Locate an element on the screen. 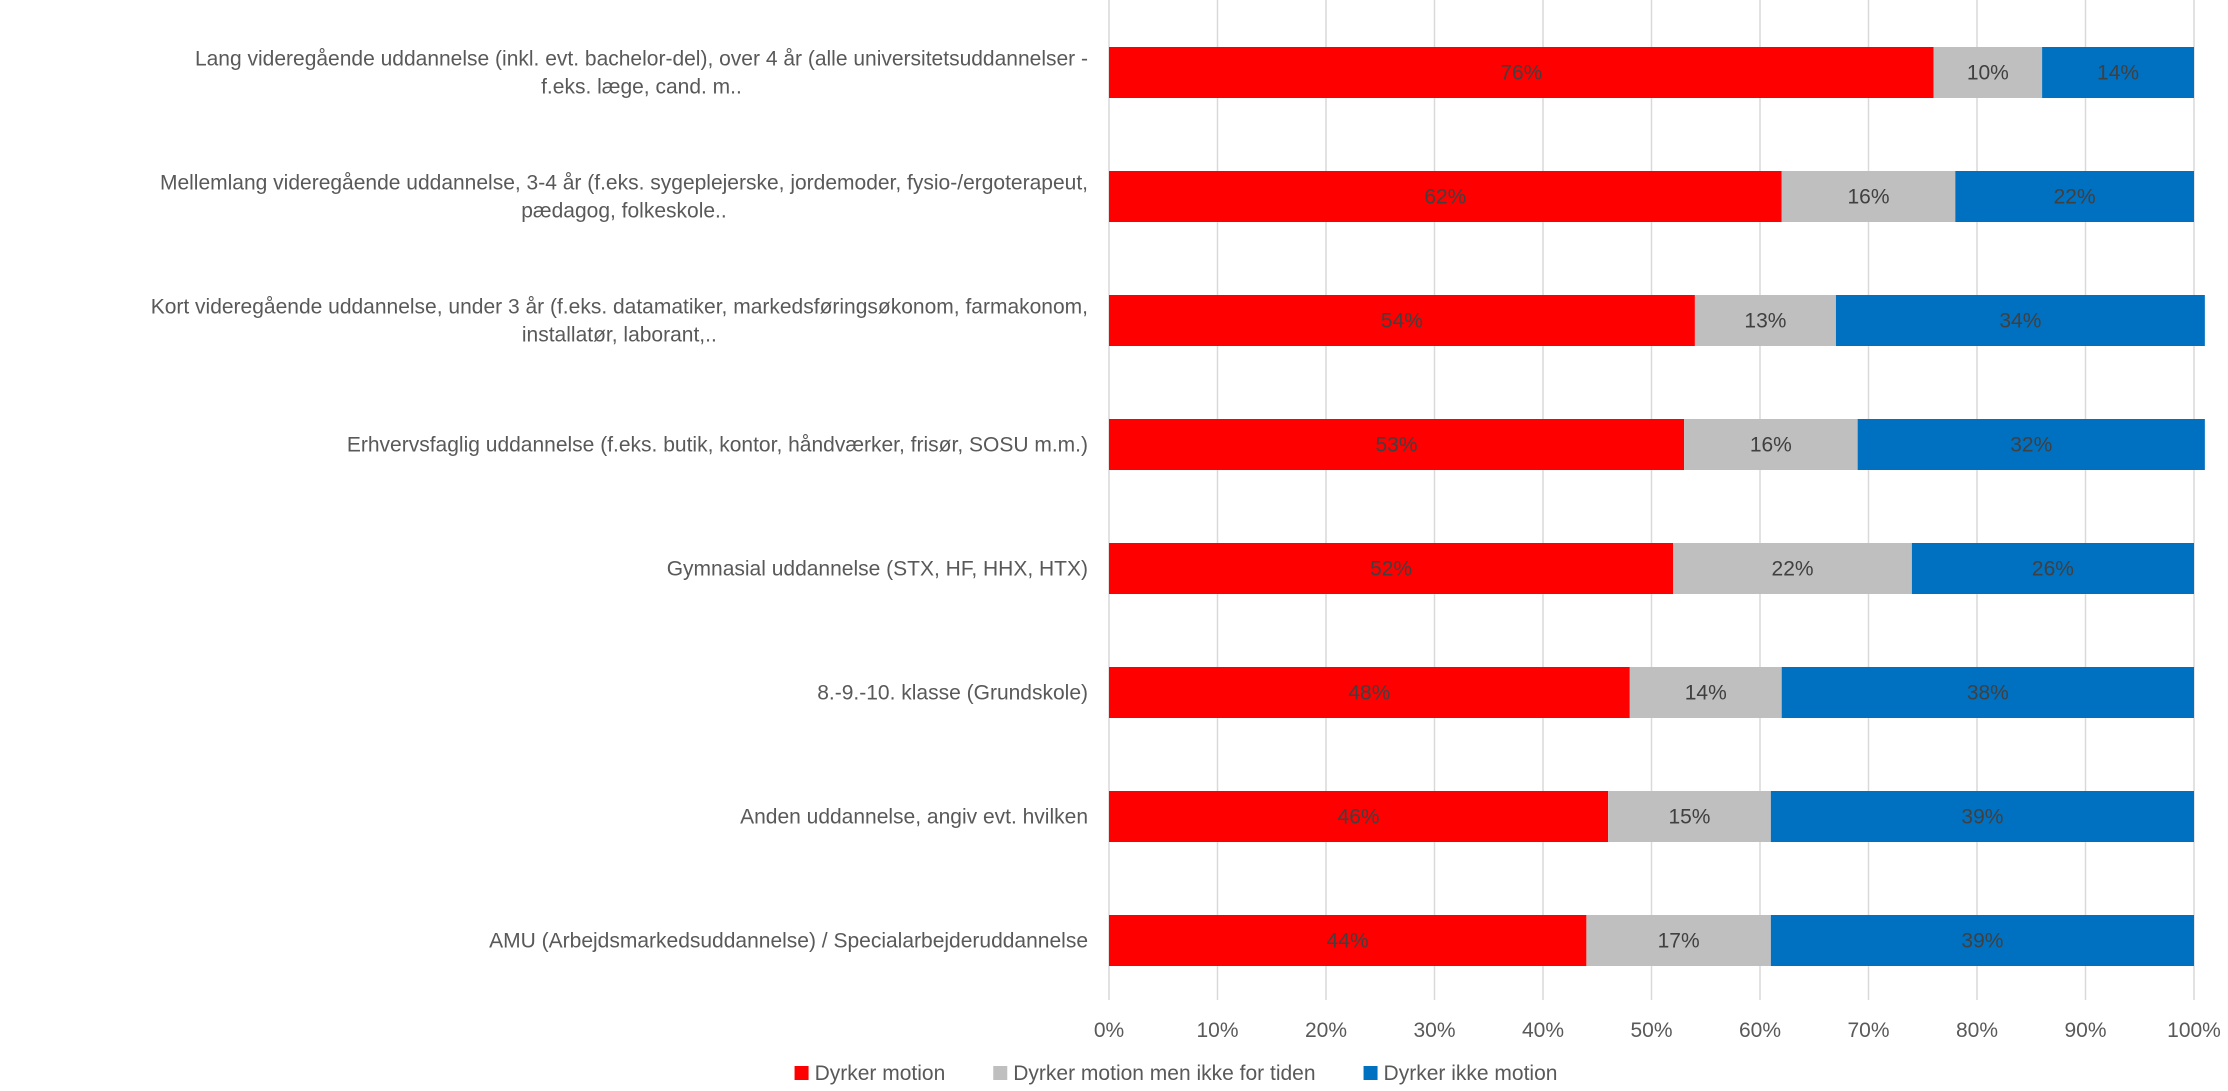  x-tick-label: 50% is located at coordinates (1651, 1030).